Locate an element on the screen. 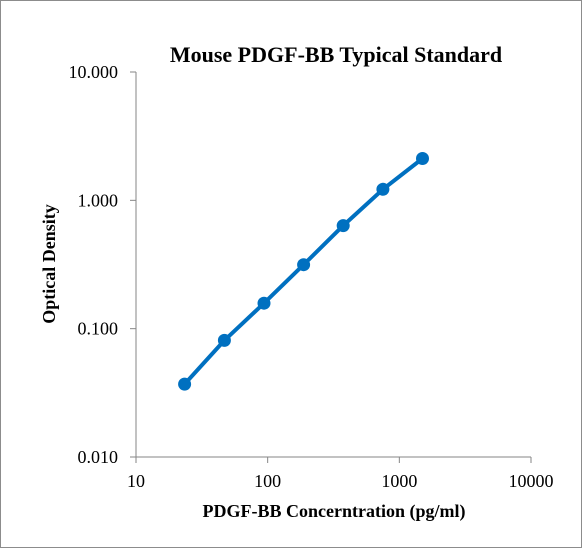 Image resolution: width=582 pixels, height=548 pixels. y-axis-title: Optical Density is located at coordinates (49, 264).